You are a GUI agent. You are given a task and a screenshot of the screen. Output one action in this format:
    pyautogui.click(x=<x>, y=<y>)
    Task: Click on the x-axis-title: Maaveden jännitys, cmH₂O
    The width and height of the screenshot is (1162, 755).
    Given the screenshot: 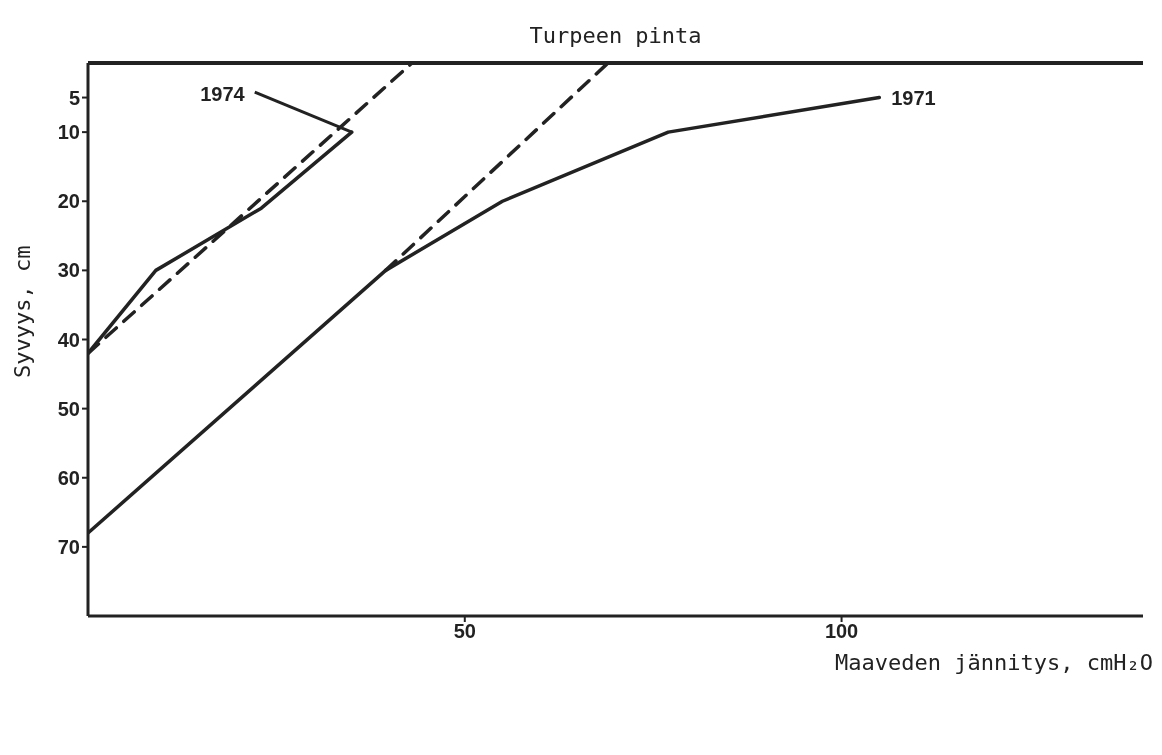 What is the action you would take?
    pyautogui.click(x=994, y=662)
    